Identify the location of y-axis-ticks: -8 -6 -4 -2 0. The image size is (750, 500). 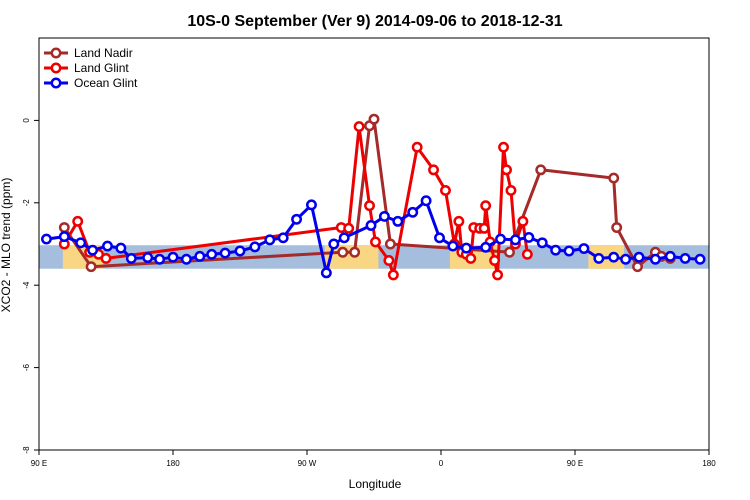
(30, 286).